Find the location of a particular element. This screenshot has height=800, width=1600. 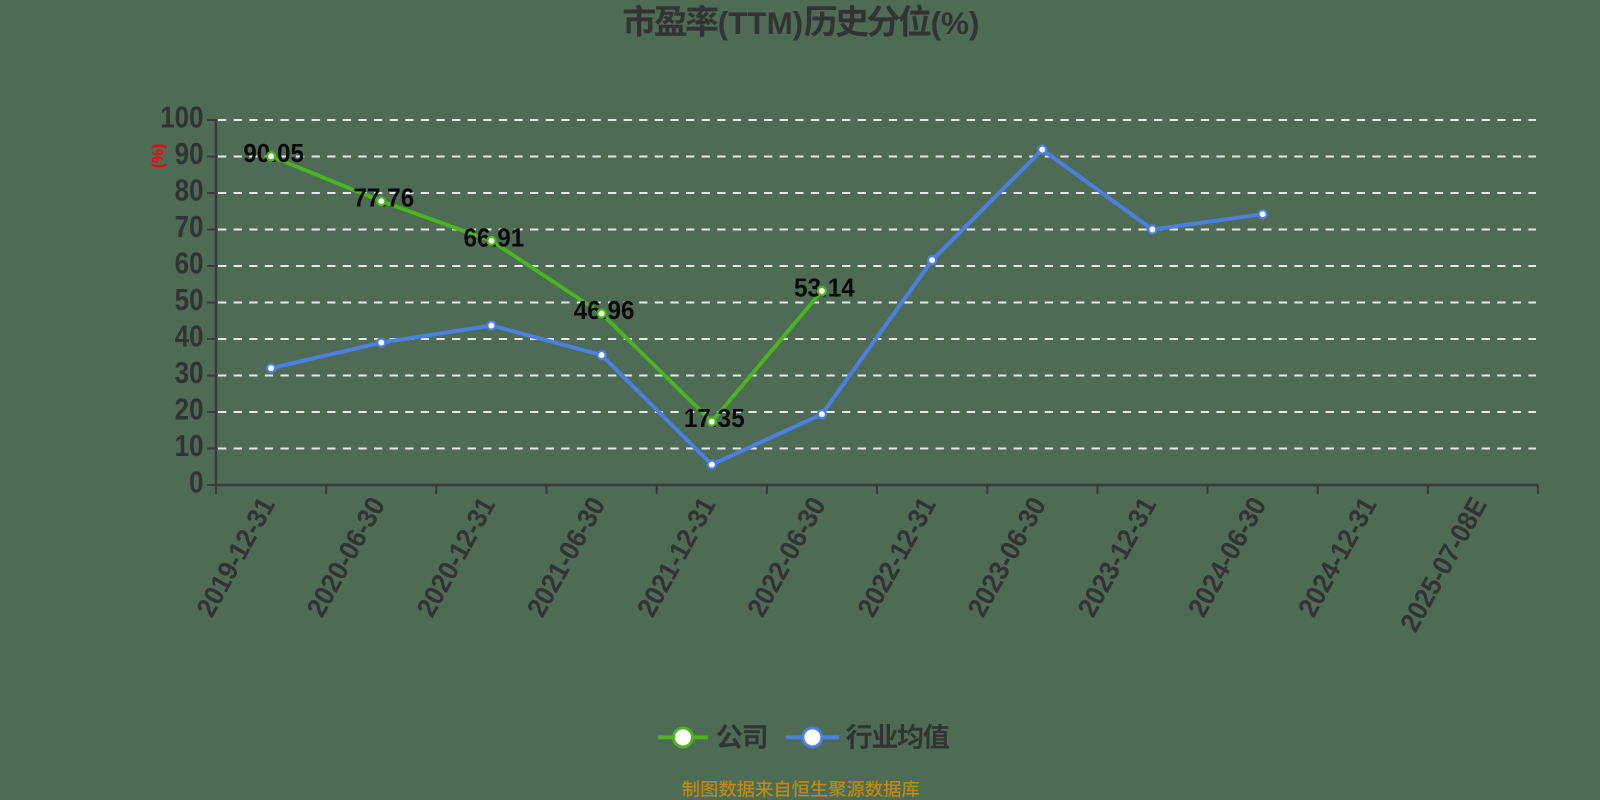

svg-text: 10 is located at coordinates (189, 445).